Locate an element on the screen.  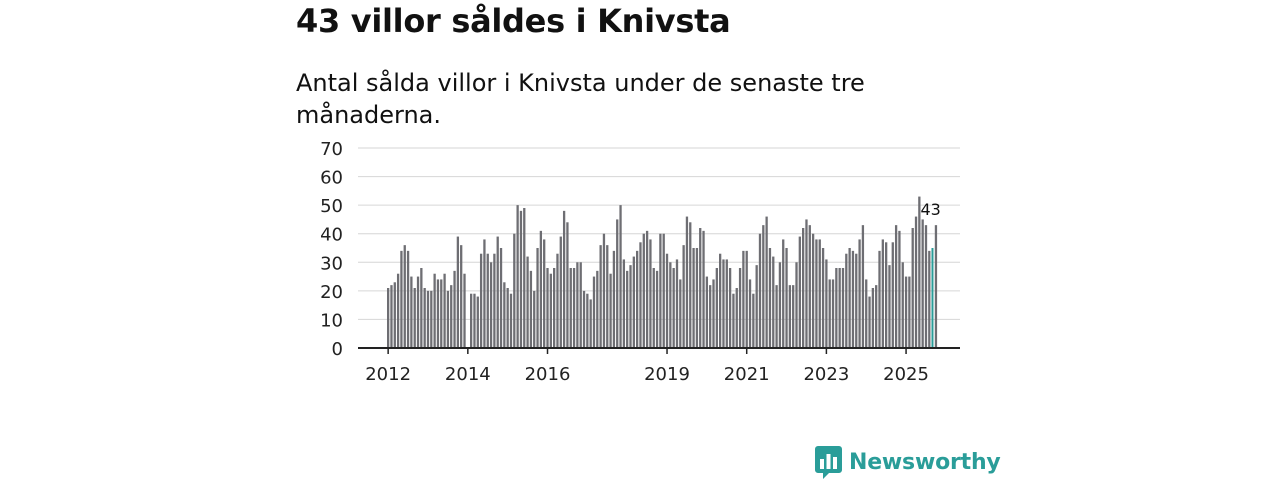
bars is located at coordinates (662, 272).